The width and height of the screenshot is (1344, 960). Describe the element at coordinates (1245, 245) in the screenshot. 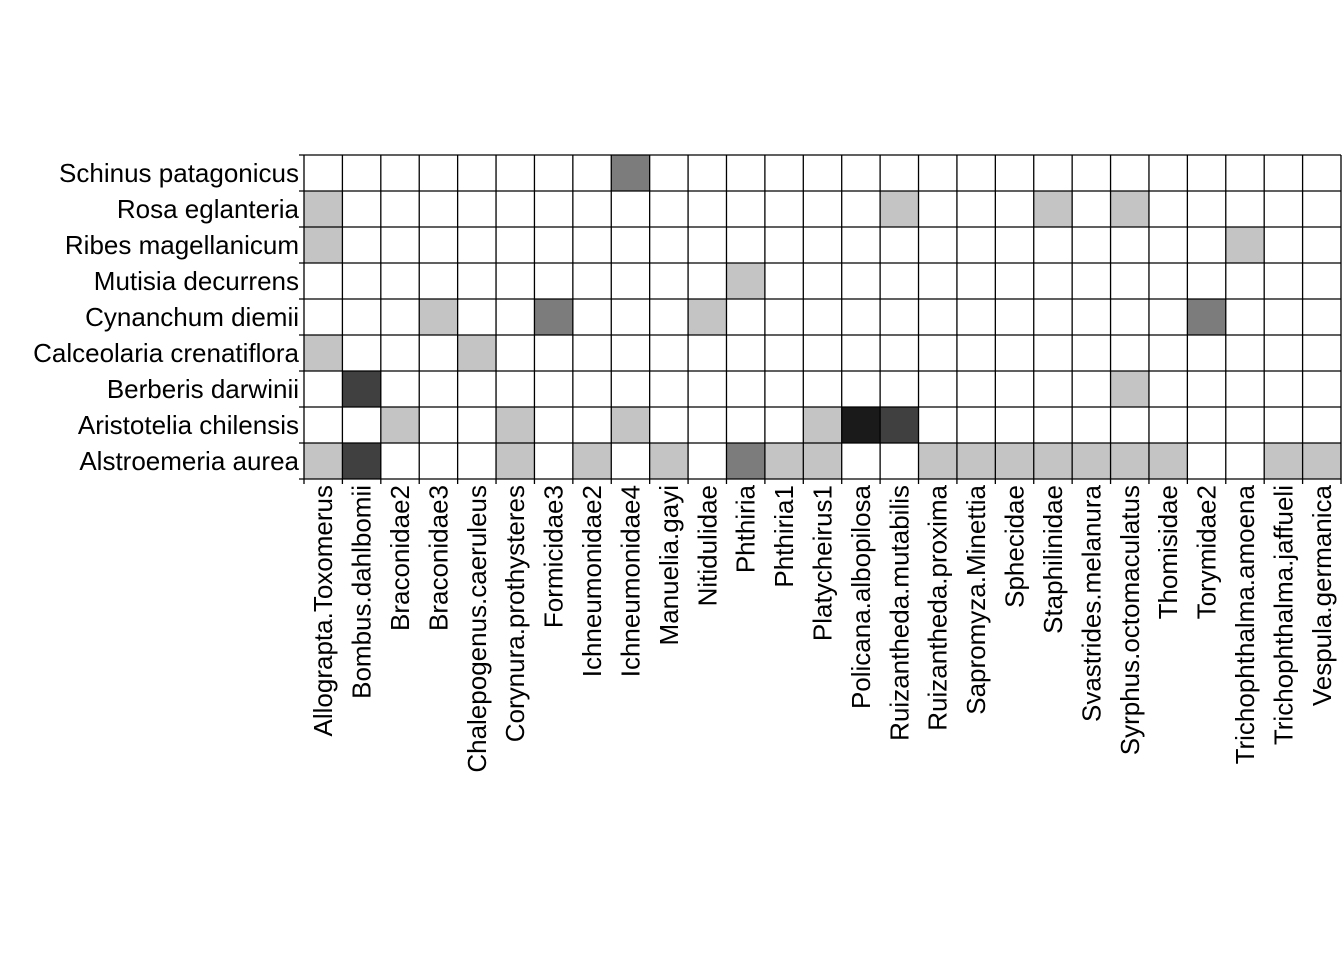

I see `heatmap-cell-ribes-magellanicum-trichophthalma-amoena` at that location.